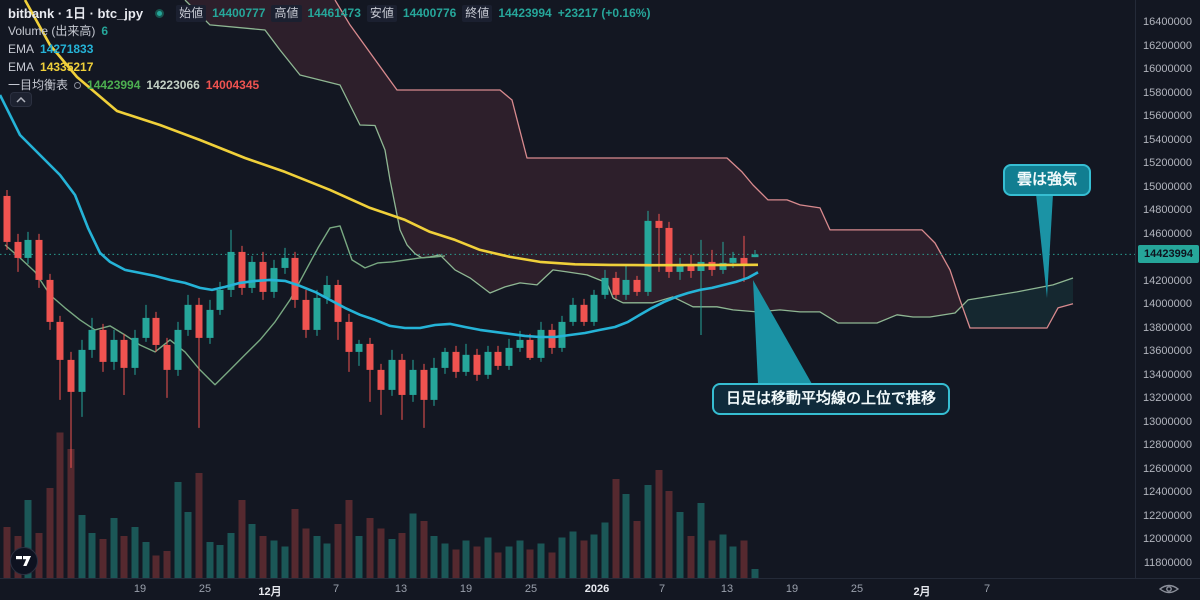 The width and height of the screenshot is (1200, 600). I want to click on price-axis-label: 15400000, so click(1167, 139).